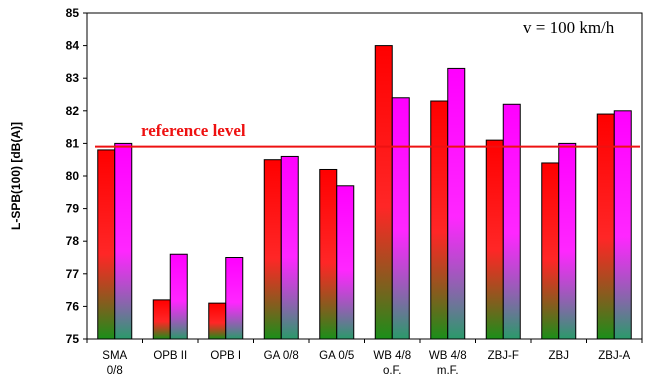  Describe the element at coordinates (170, 356) in the screenshot. I see `x-tick-label: OPB II` at that location.